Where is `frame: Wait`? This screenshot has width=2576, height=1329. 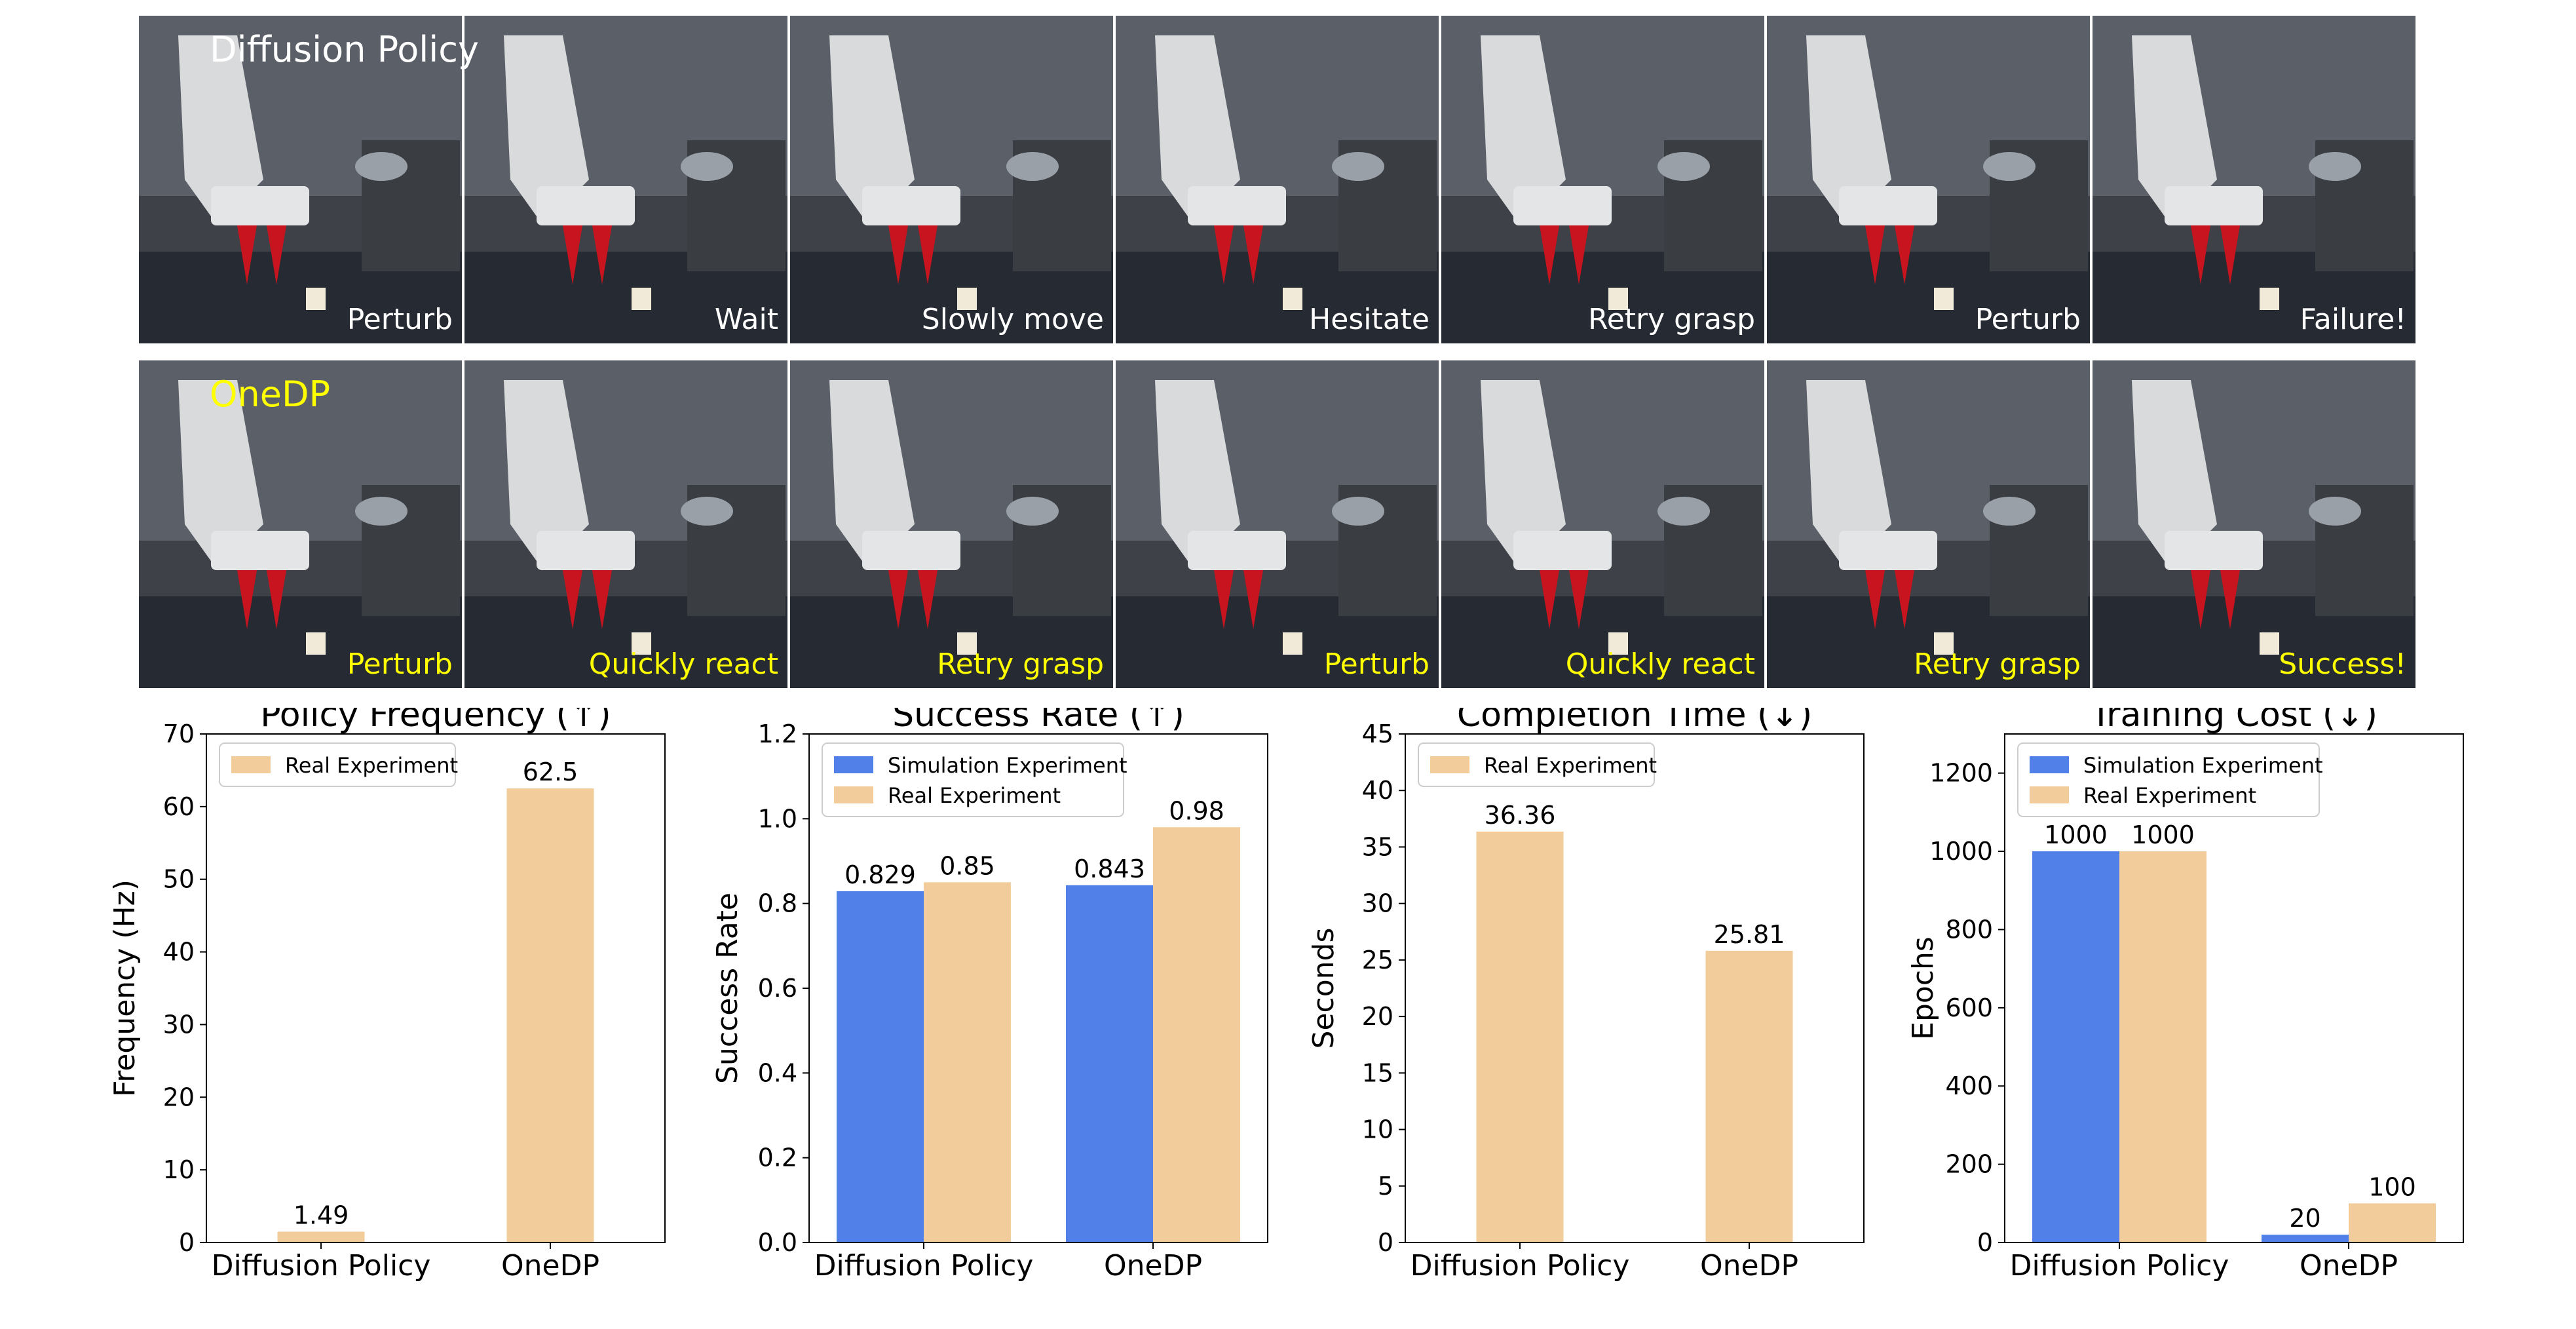
frame: Wait is located at coordinates (625, 179).